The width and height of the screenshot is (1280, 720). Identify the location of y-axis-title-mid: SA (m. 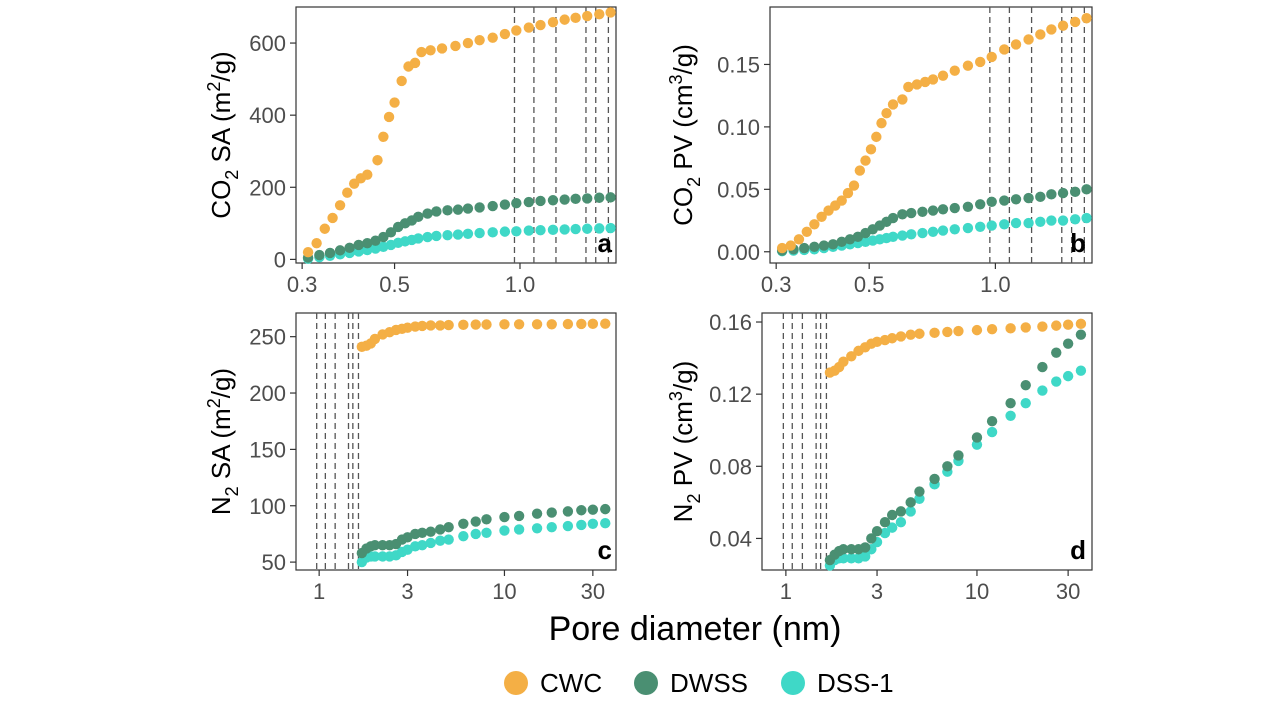
(221, 447).